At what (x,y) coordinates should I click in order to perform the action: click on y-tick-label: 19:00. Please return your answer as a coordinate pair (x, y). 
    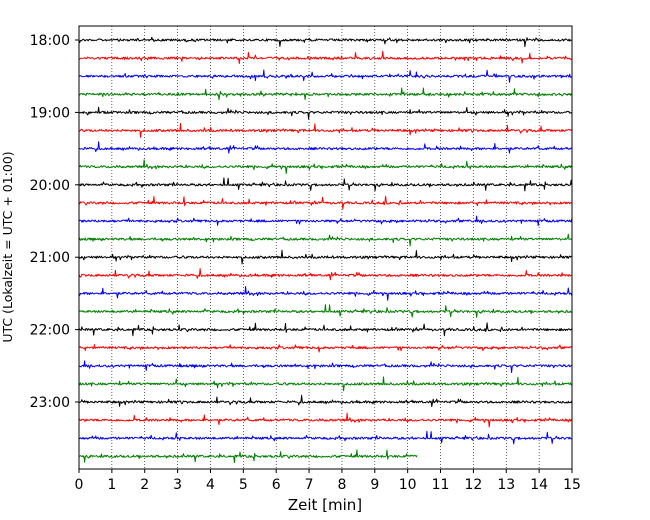
    Looking at the image, I should click on (50, 113).